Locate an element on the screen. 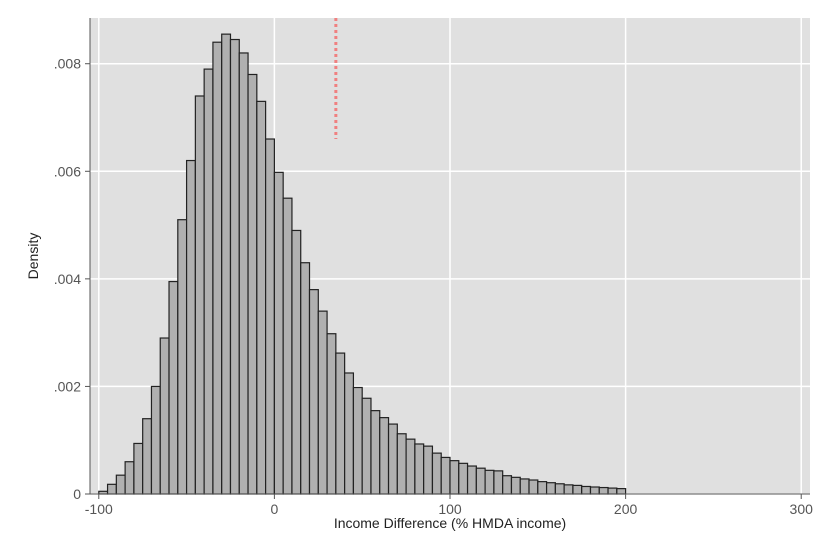  x-tick-label: -100 is located at coordinates (99, 509).